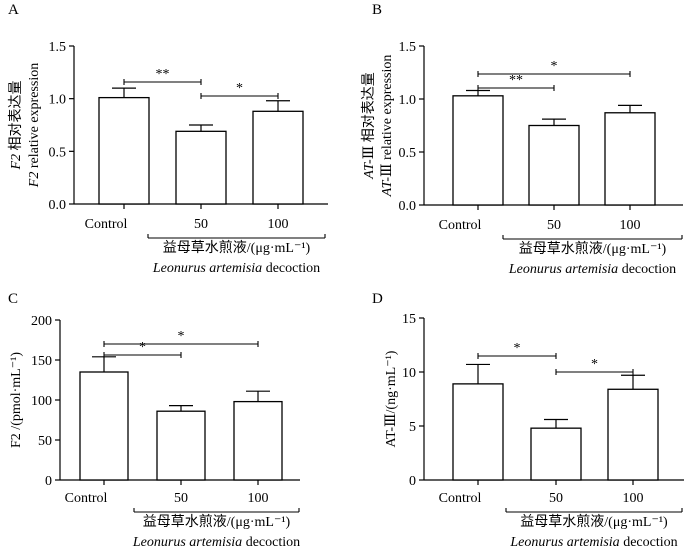 This screenshot has height=546, width=700. I want to click on y-axis-title: F2 相对表达量, so click(16, 125).